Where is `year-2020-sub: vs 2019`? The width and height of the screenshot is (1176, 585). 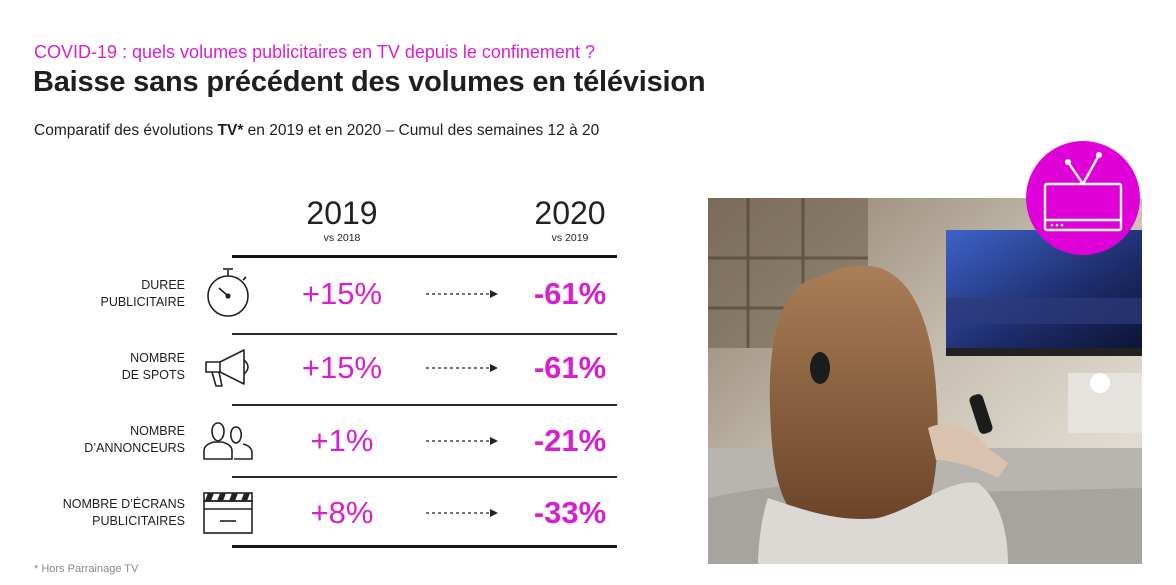 year-2020-sub: vs 2019 is located at coordinates (570, 238).